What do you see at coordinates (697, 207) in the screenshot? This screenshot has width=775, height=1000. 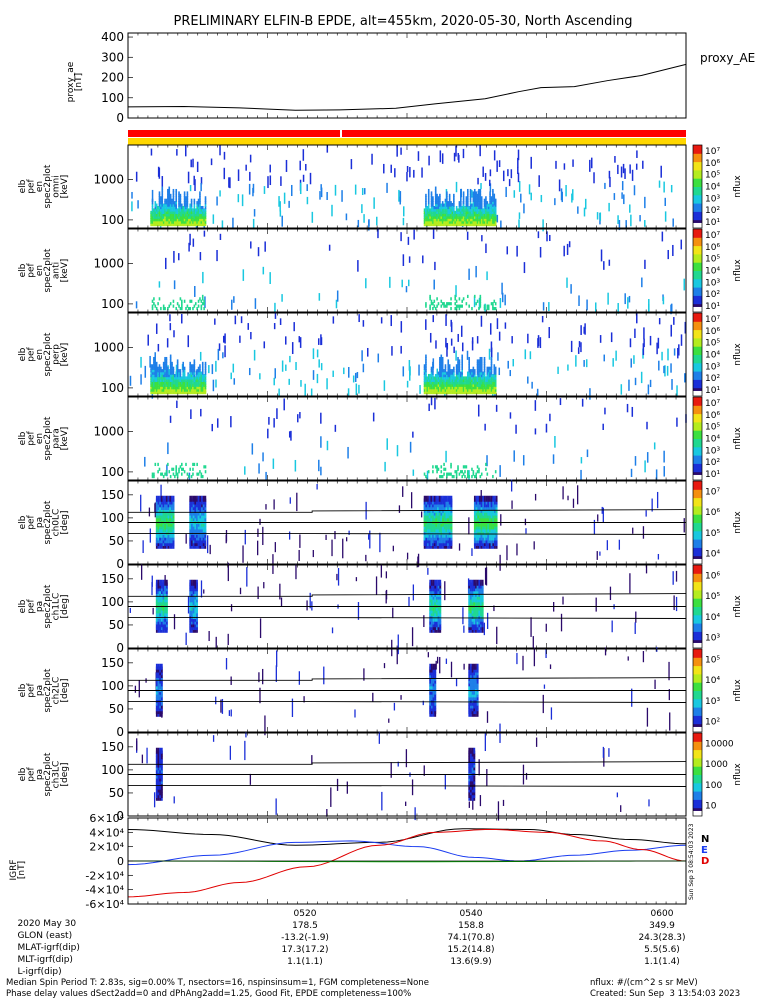 I see `spec-spec_omni-colorbar-cell` at bounding box center [697, 207].